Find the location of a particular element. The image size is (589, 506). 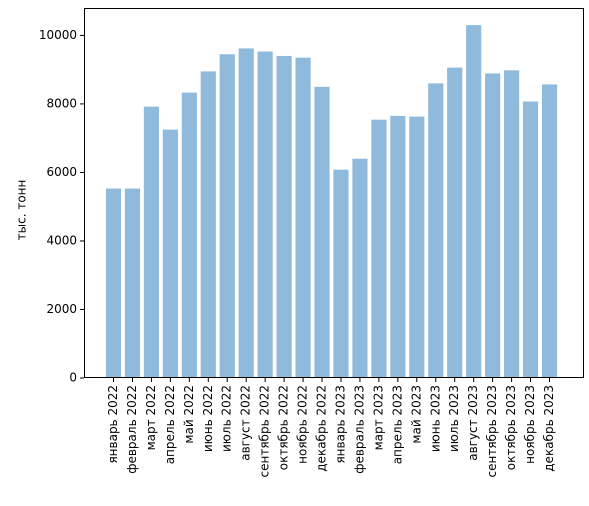

y-axis-title: тыс. тонн is located at coordinates (22, 210).